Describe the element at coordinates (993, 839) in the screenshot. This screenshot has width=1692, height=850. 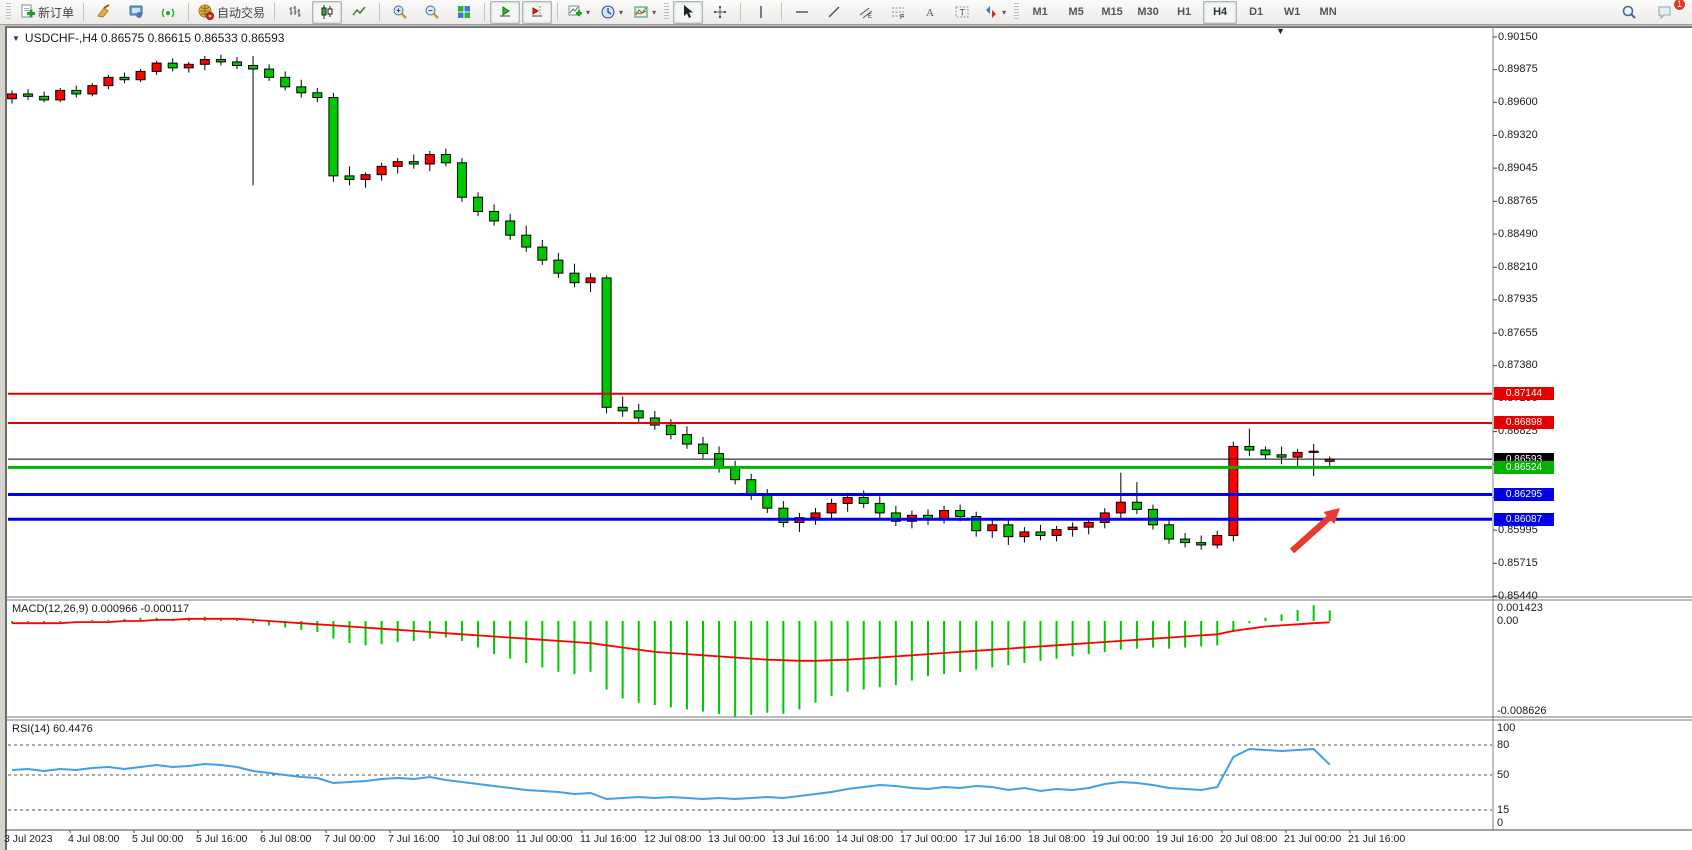
I see `time-tick-label: 17 Jul 16:00` at that location.